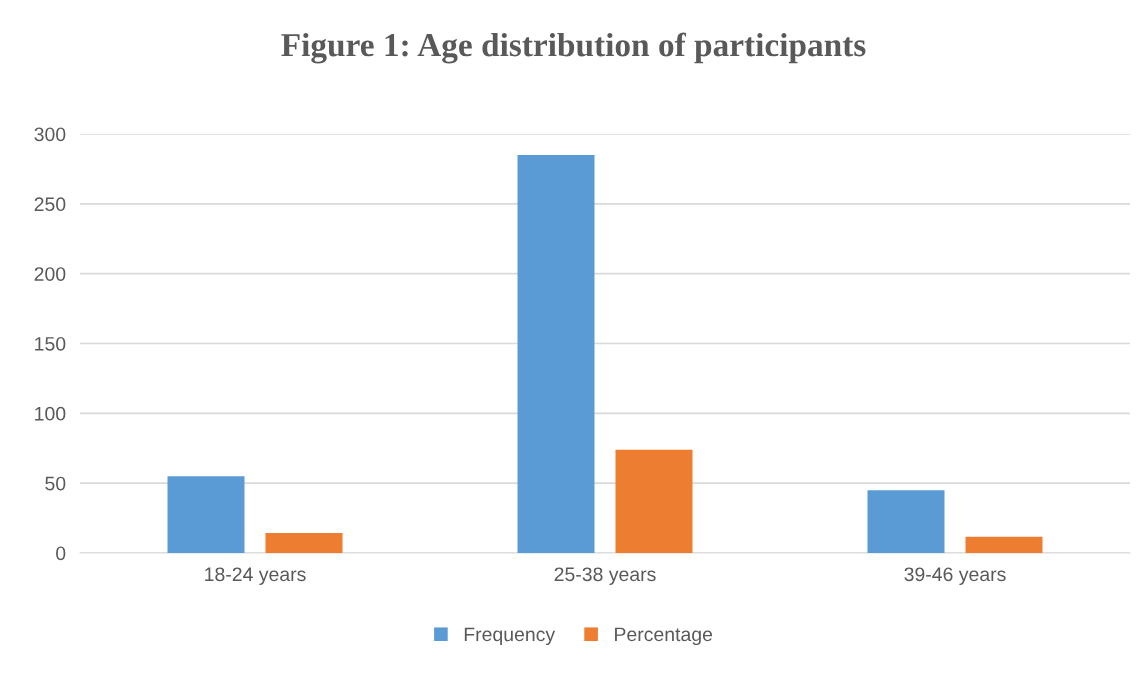 This screenshot has height=673, width=1147. Describe the element at coordinates (255, 576) in the screenshot. I see `x-tick-label: 18-24 years` at that location.